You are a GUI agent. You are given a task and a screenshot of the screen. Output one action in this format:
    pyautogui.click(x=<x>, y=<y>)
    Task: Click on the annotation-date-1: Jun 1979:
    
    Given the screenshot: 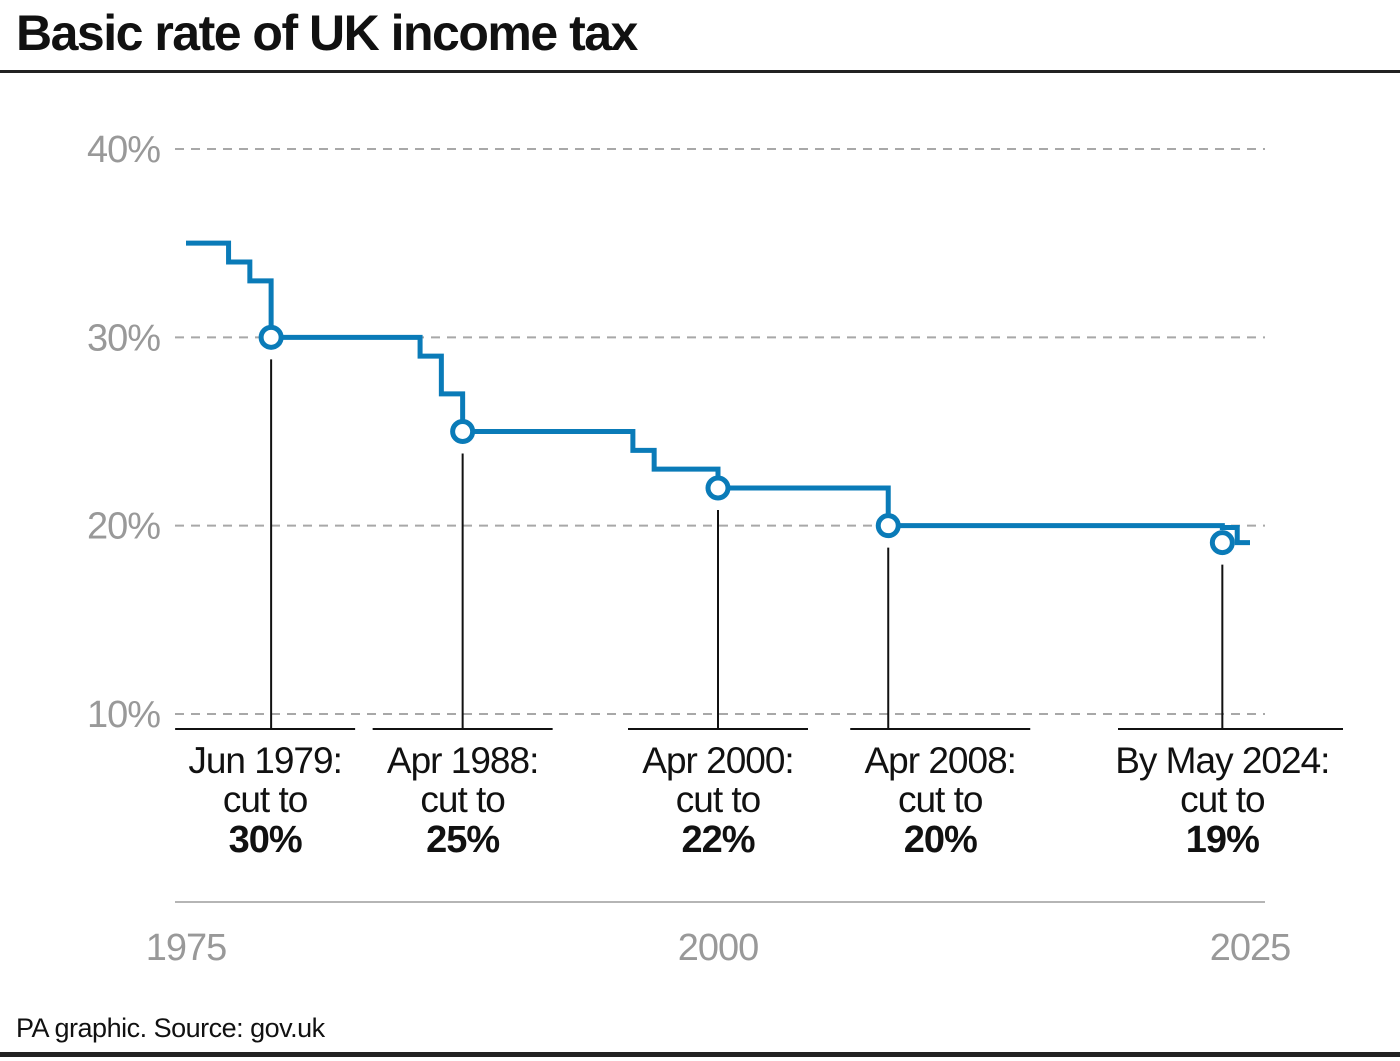 What is the action you would take?
    pyautogui.click(x=265, y=760)
    